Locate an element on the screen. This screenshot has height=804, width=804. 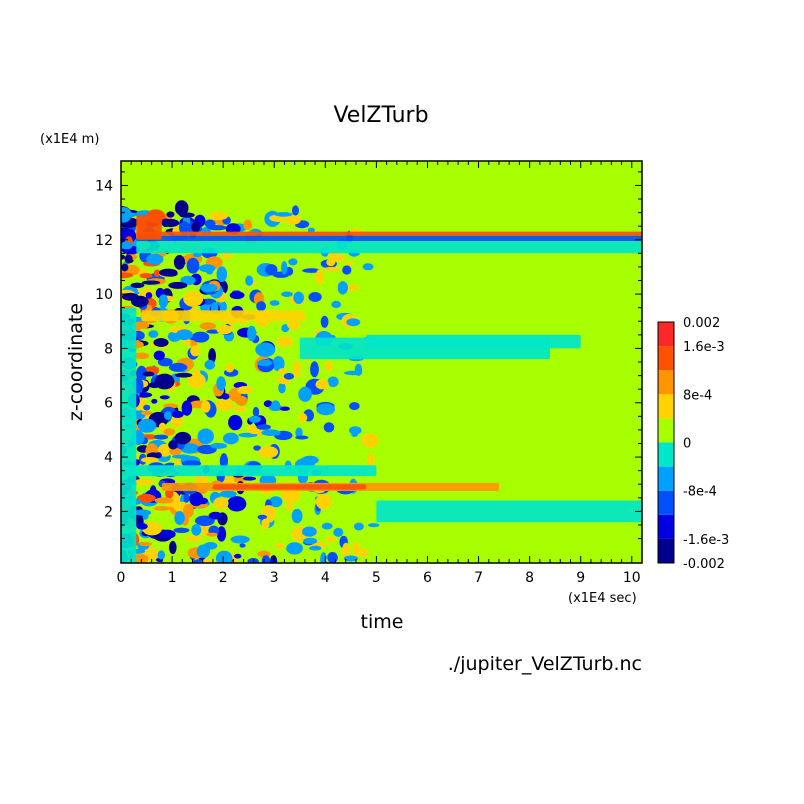
y-tick-label: 10 is located at coordinates (104, 295).